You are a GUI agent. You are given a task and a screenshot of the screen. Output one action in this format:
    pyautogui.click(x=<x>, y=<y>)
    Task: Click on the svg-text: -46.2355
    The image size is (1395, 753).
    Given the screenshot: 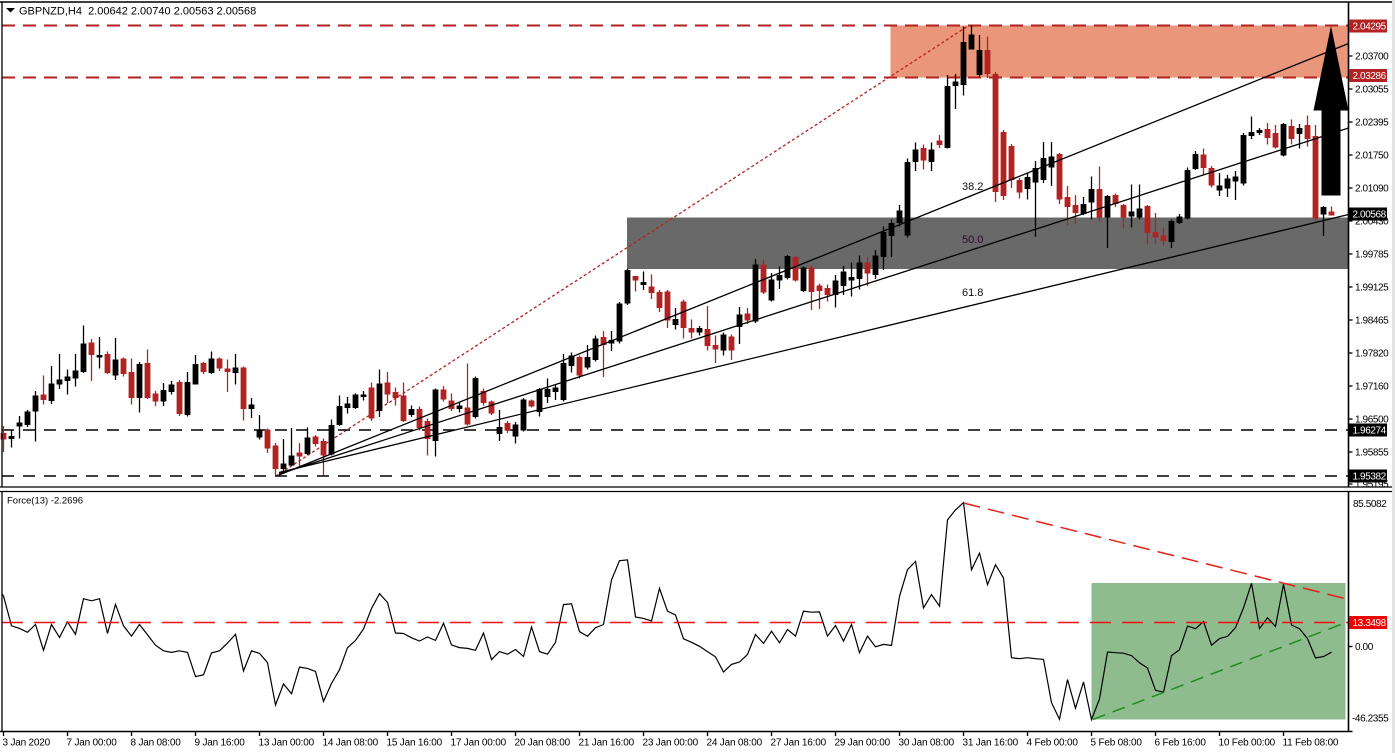 What is the action you would take?
    pyautogui.click(x=1370, y=719)
    